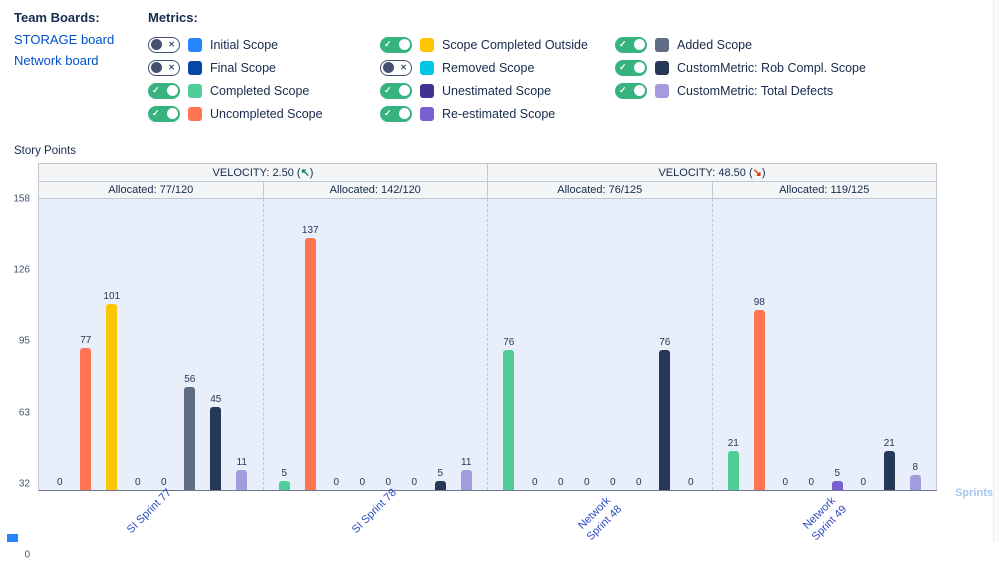 The image size is (999, 561). What do you see at coordinates (889, 444) in the screenshot?
I see `bar-value-label: 21` at bounding box center [889, 444].